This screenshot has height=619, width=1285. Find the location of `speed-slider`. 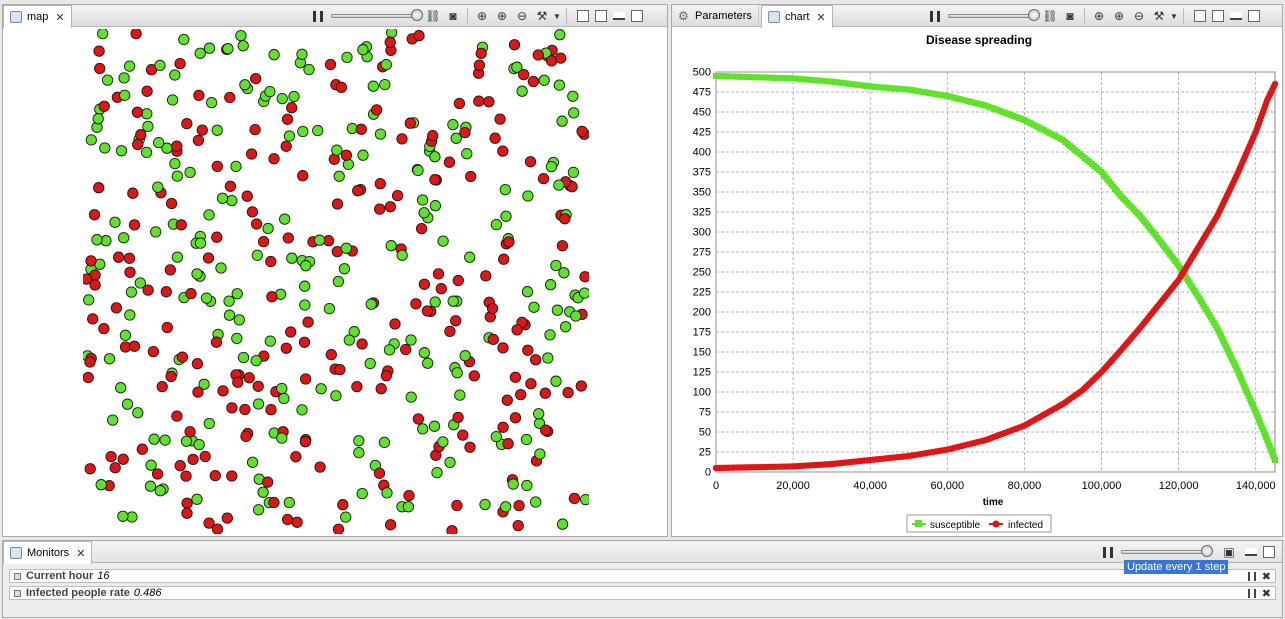

speed-slider is located at coordinates (994, 15).